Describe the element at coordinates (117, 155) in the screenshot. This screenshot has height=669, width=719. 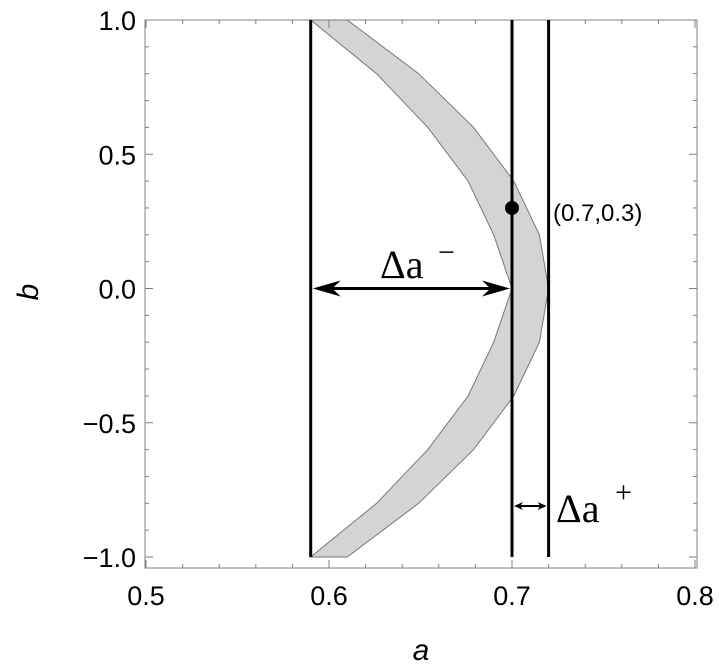
I see `y-tick-label: 0.5` at that location.